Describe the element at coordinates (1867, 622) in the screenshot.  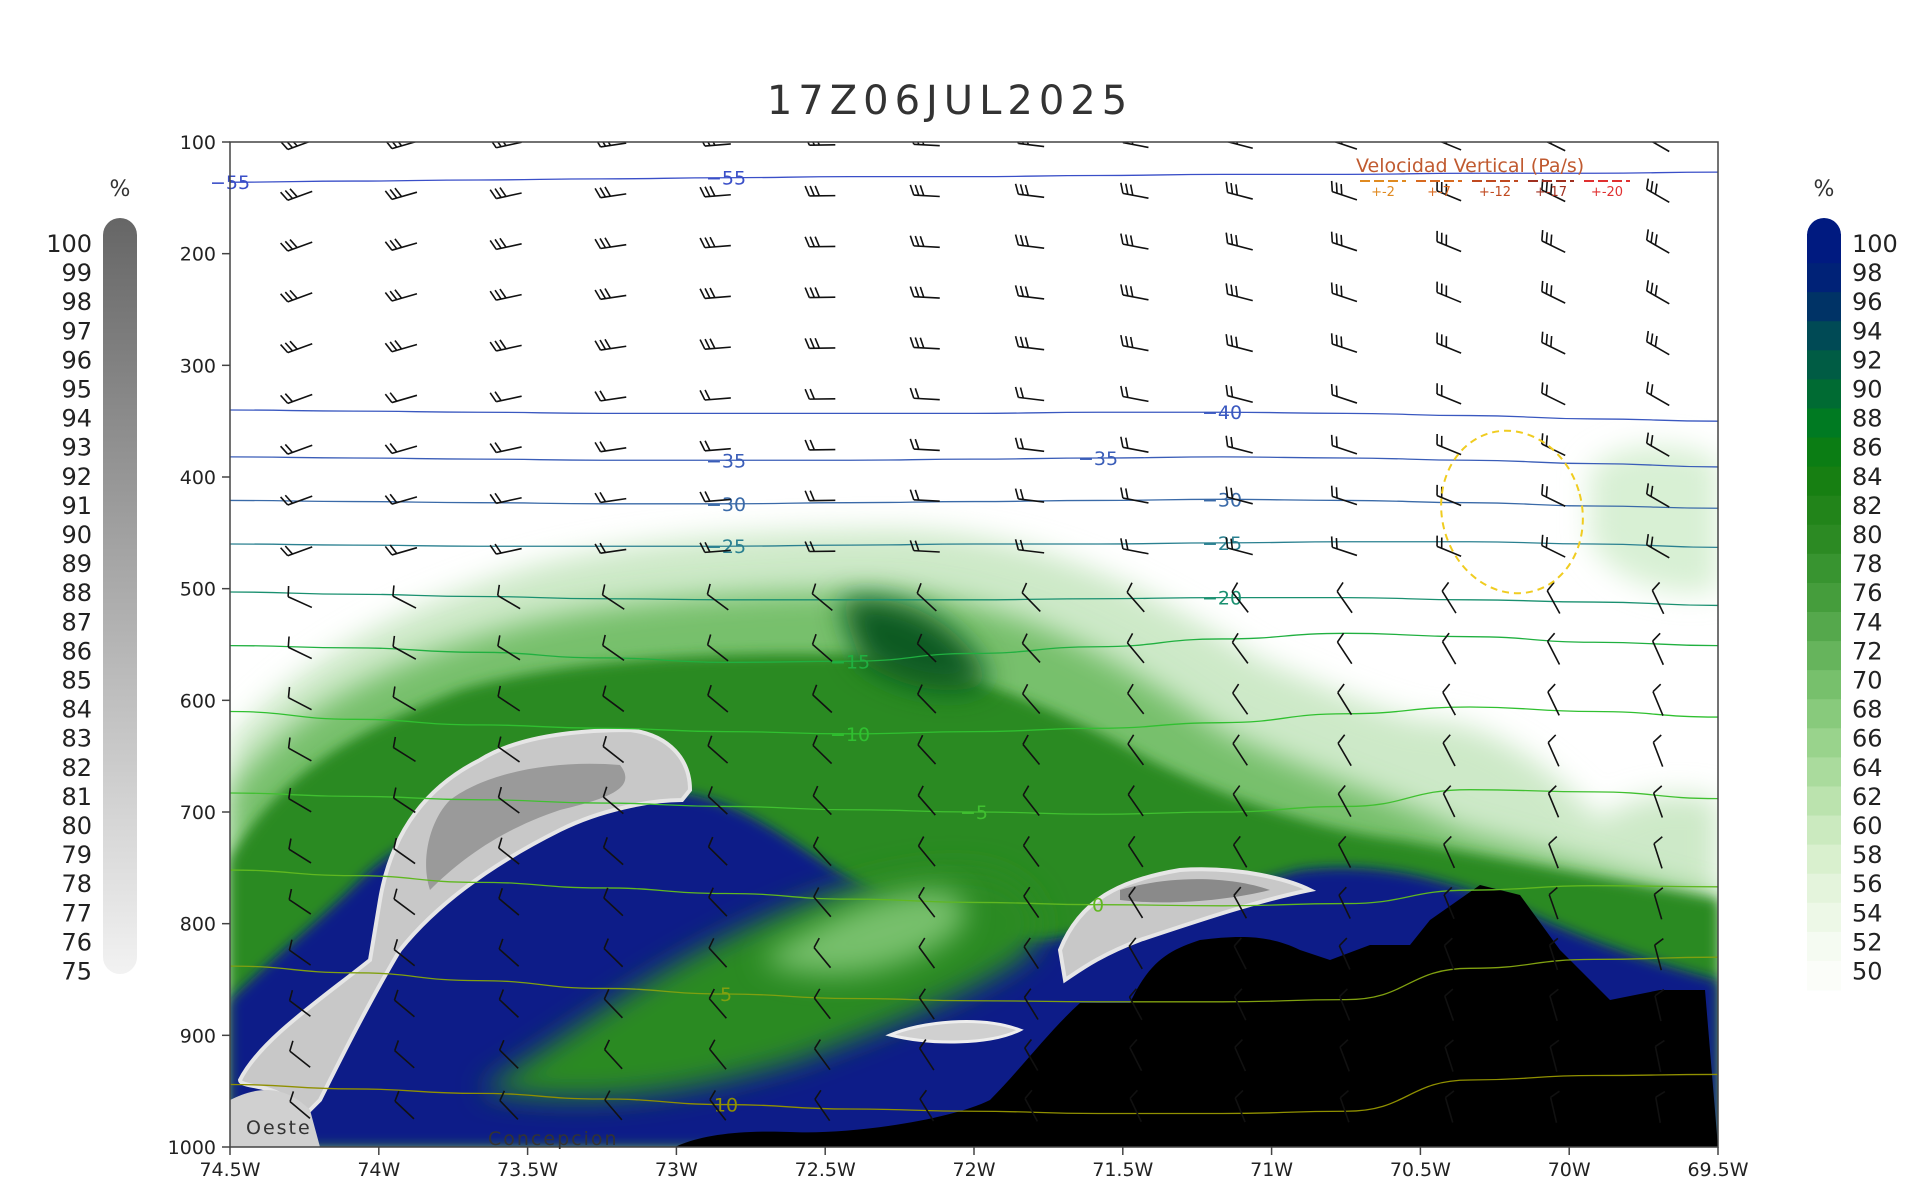
I see `right-colorbar-label: 74` at that location.